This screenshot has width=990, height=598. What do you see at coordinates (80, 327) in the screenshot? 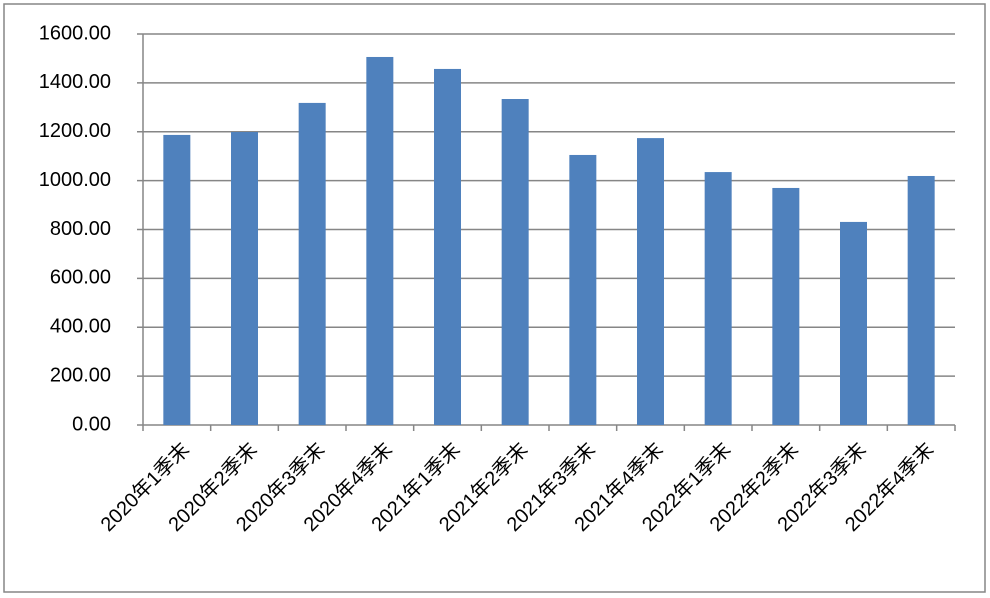
I see `y-tick-label: 400.00` at bounding box center [80, 327].